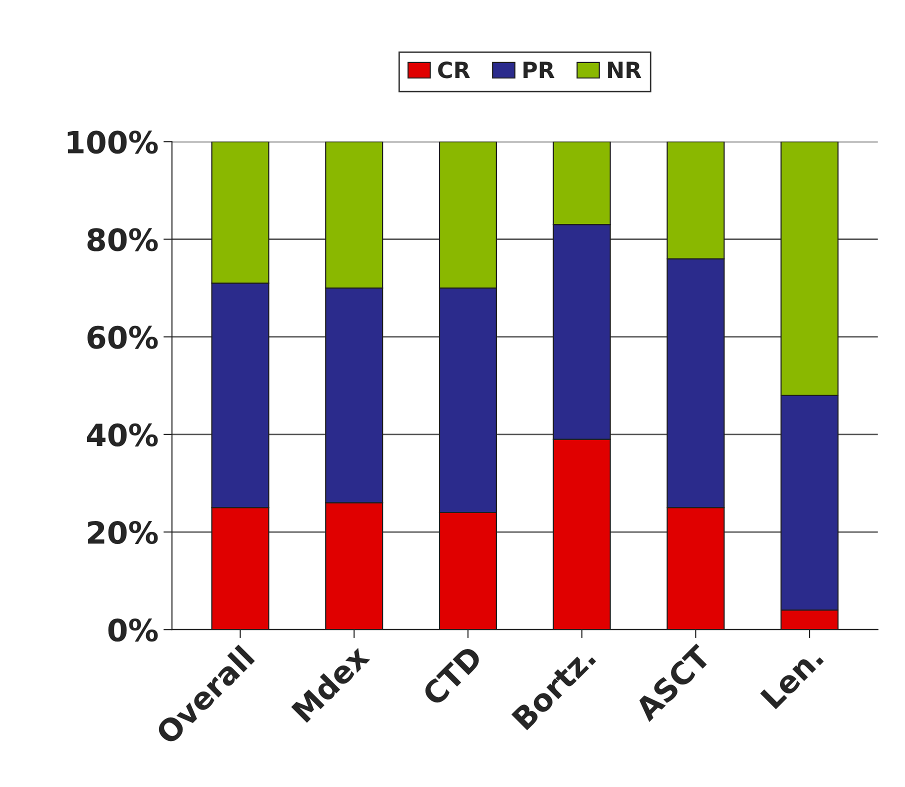 The height and width of the screenshot is (787, 905). I want to click on legend-label: CR, so click(454, 70).